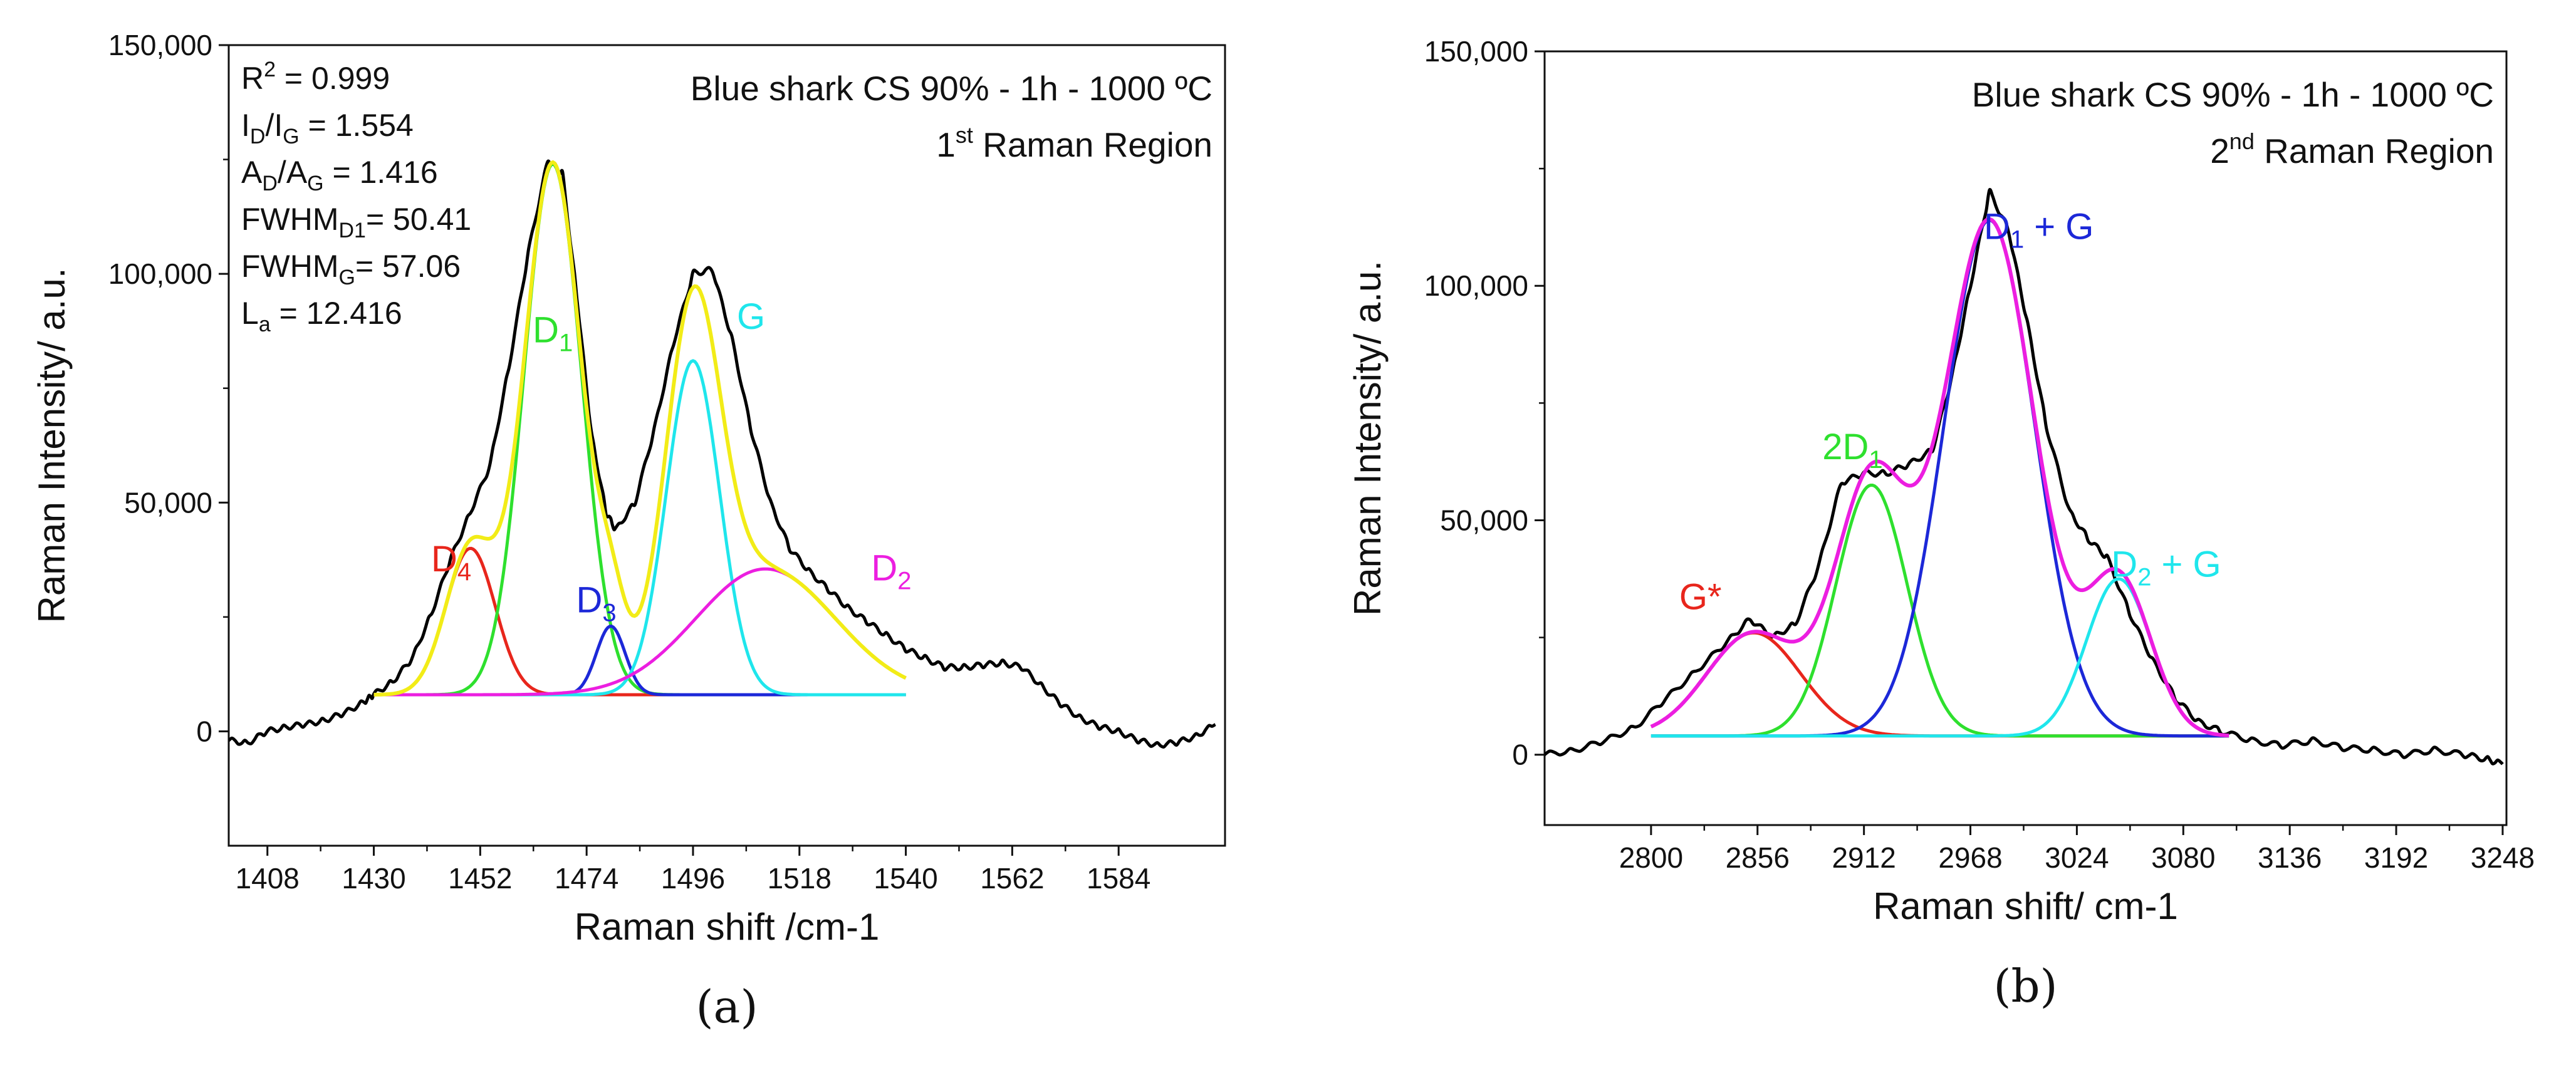 The width and height of the screenshot is (2576, 1070). Describe the element at coordinates (408, 266) in the screenshot. I see `stat-value: = 57.06` at that location.